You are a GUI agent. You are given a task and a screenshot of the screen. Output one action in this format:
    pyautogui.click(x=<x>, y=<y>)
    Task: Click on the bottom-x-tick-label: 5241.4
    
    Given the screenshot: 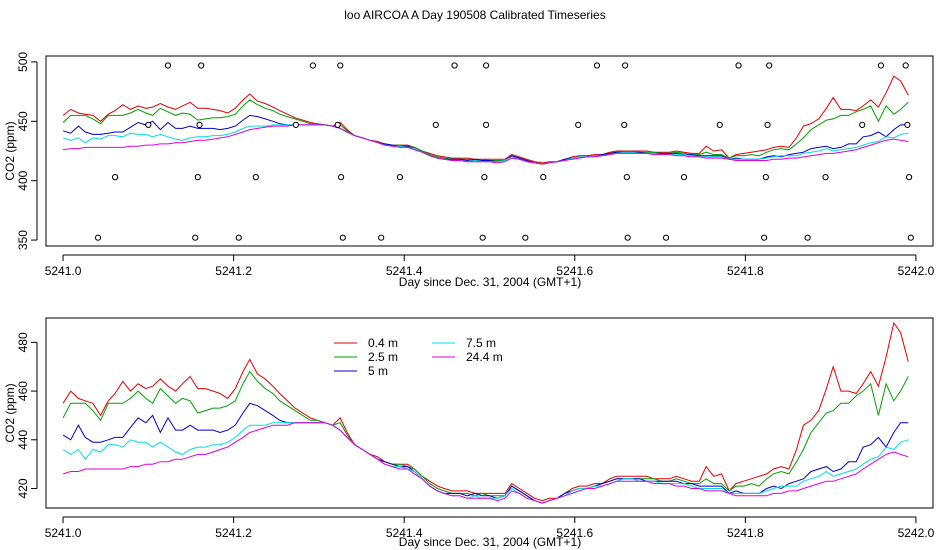 What is the action you would take?
    pyautogui.click(x=404, y=533)
    